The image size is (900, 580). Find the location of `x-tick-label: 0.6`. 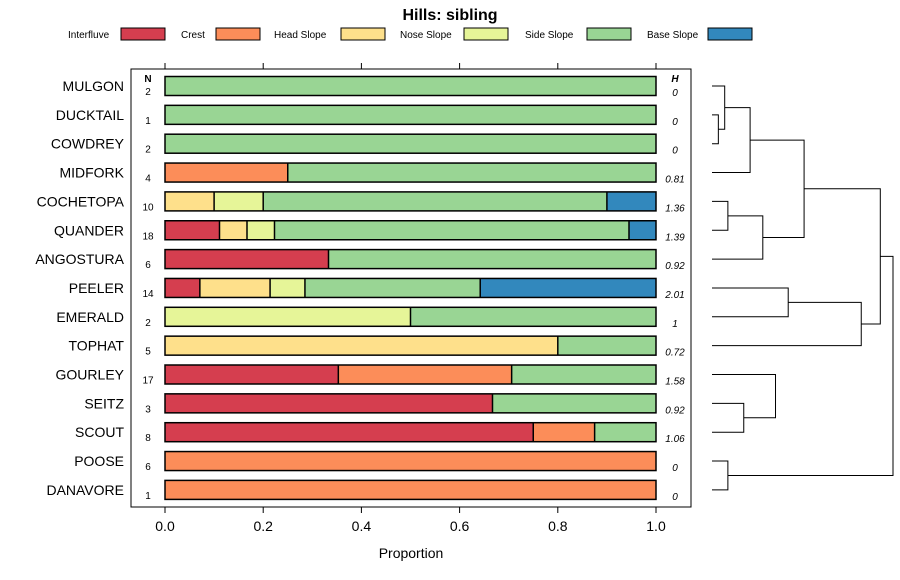

x-tick-label: 0.6 is located at coordinates (460, 526).